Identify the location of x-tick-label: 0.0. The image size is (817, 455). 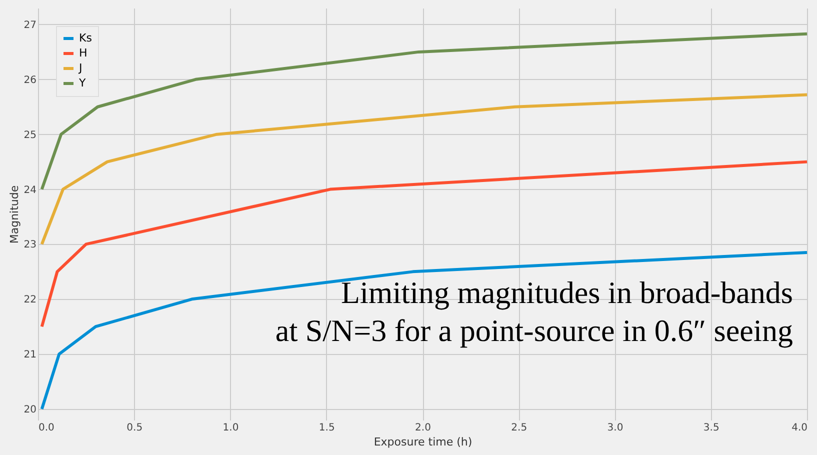
(46, 428).